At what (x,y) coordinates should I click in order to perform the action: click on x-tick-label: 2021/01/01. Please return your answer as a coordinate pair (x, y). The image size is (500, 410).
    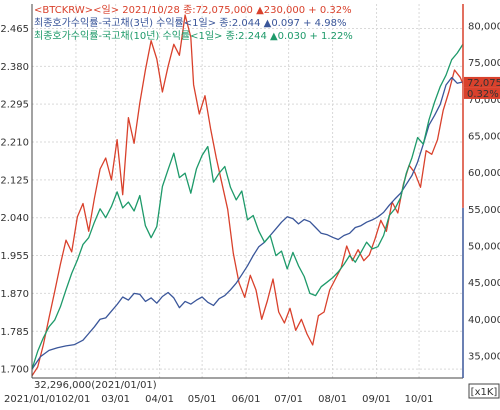
    Looking at the image, I should click on (33, 399).